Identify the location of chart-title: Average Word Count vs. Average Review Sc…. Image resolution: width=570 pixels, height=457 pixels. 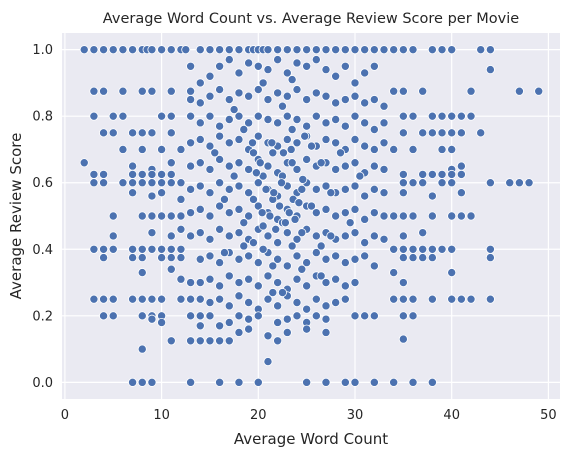
(311, 19).